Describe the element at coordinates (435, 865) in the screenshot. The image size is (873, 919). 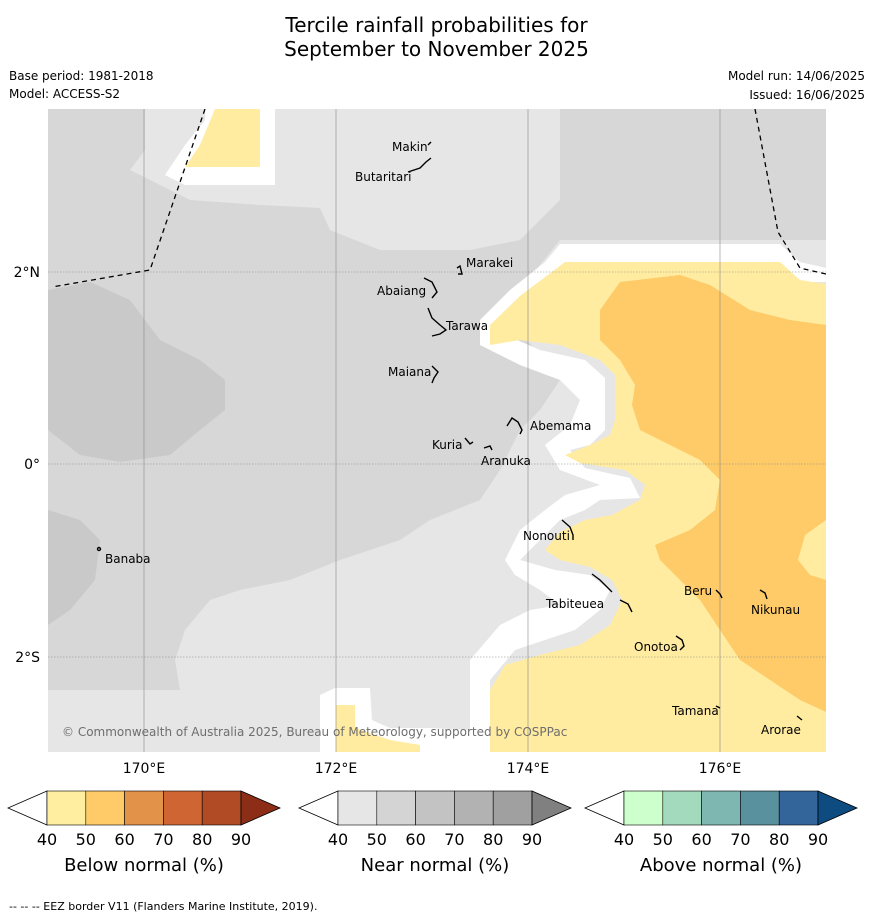
I see `colorbar-title: Near normal (%)` at that location.